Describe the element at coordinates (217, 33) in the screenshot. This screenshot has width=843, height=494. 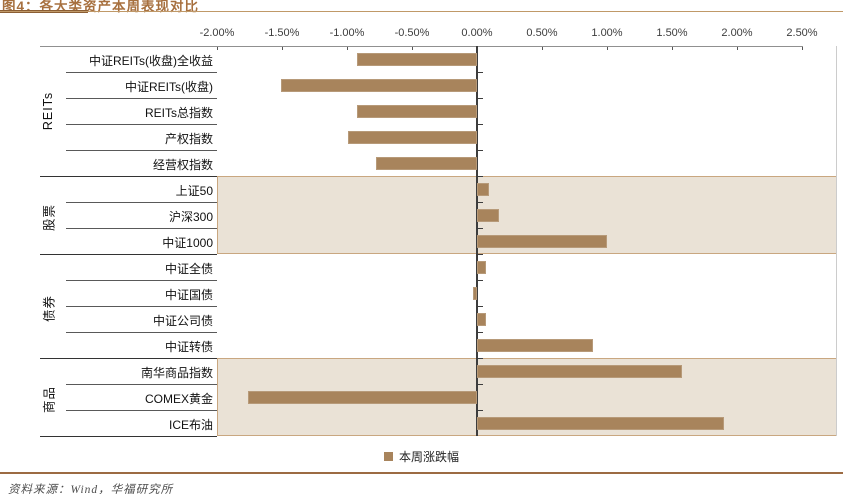
I see `x-axis-tick-label: -2.00%` at that location.